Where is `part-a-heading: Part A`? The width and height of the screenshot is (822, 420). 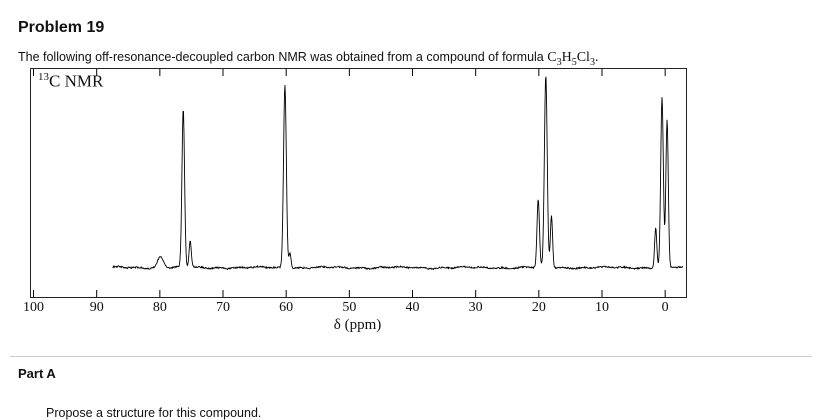 part-a-heading: Part A is located at coordinates (37, 373).